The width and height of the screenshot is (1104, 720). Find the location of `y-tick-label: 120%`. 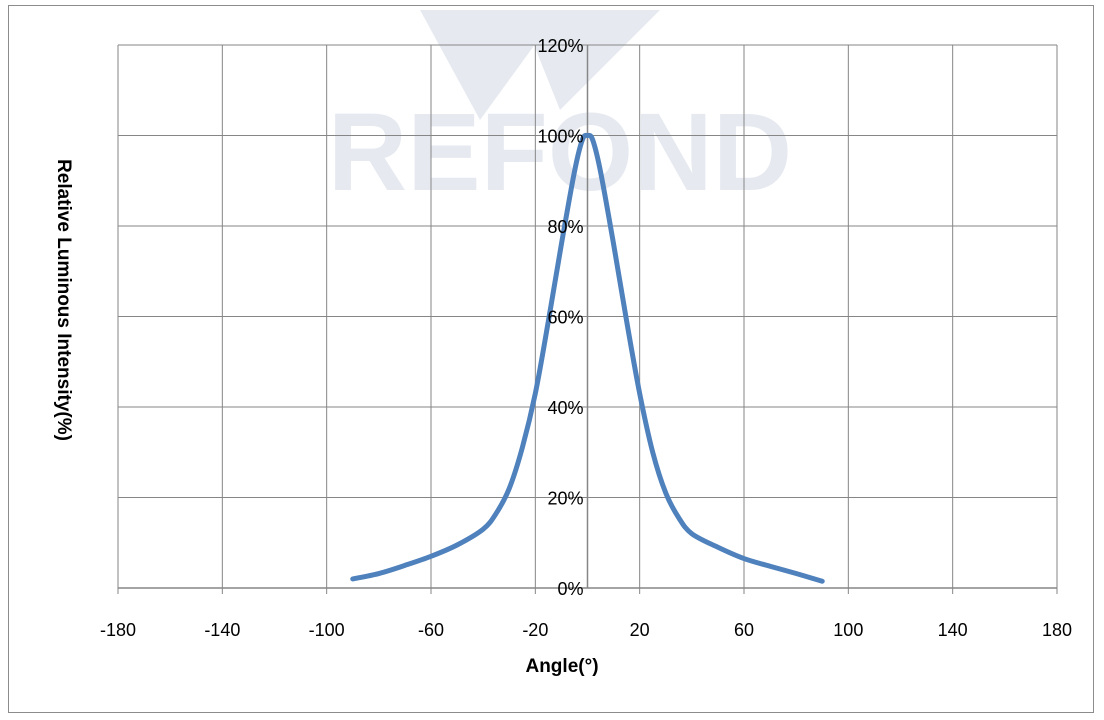

y-tick-label: 120% is located at coordinates (560, 46).